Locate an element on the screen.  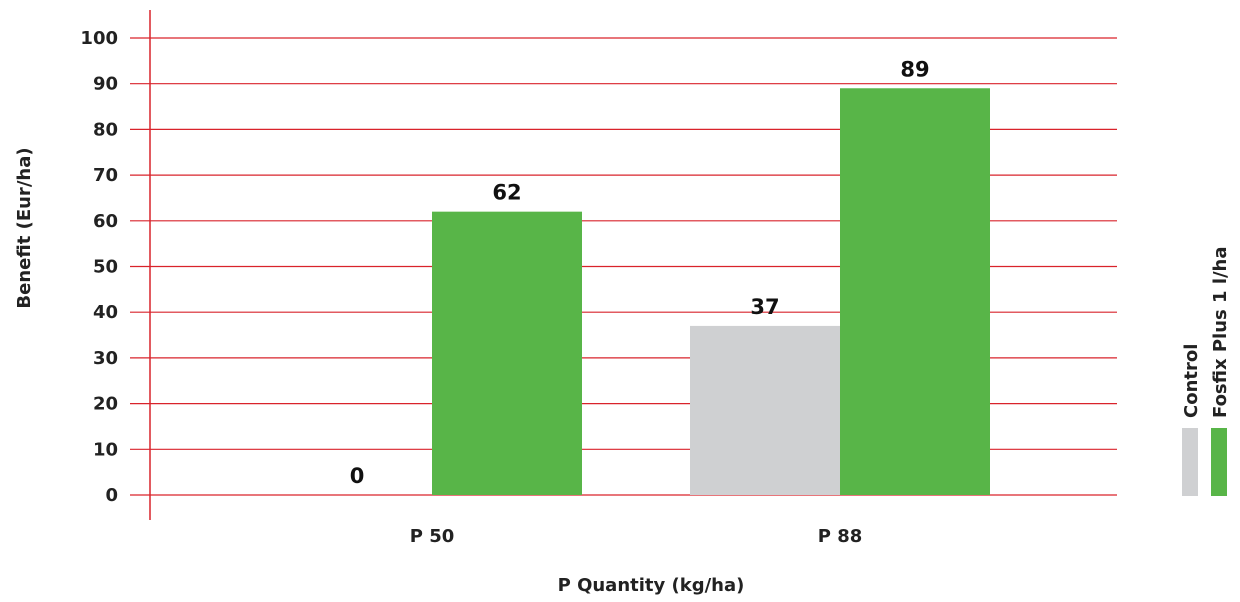
legend-label: Control is located at coordinates (1191, 381).